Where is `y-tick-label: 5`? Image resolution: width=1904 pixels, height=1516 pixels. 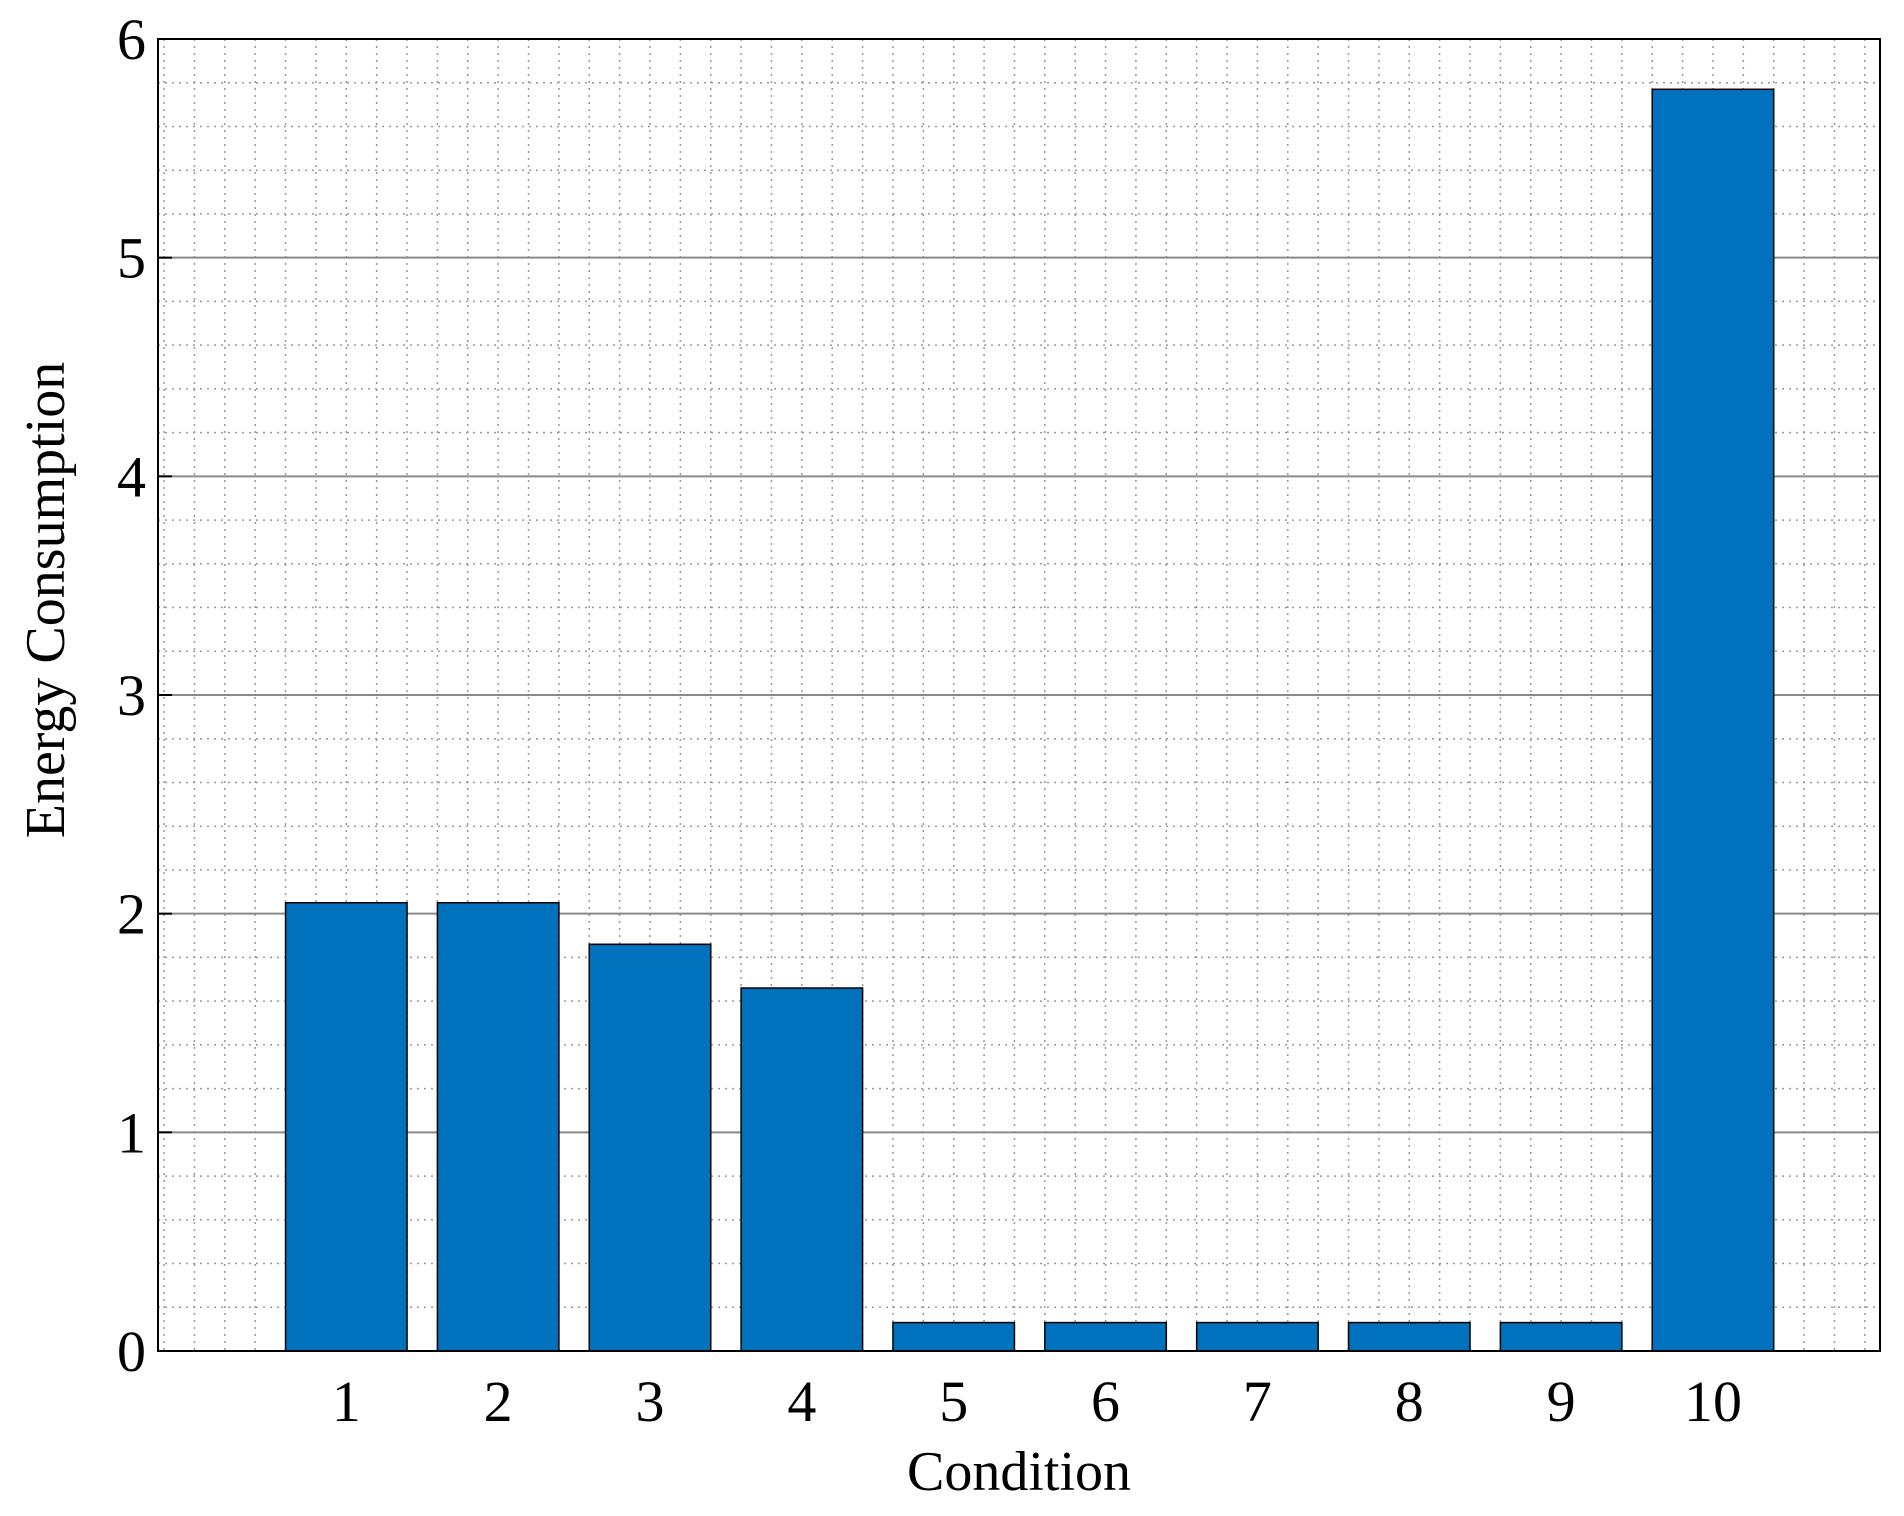 y-tick-label: 5 is located at coordinates (131, 258).